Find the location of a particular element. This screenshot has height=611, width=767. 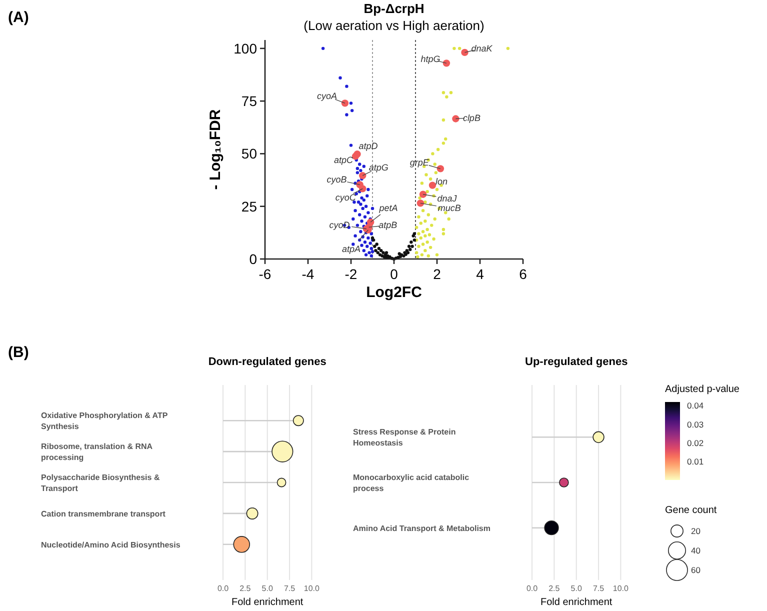

legend-label: 60 is located at coordinates (696, 570).